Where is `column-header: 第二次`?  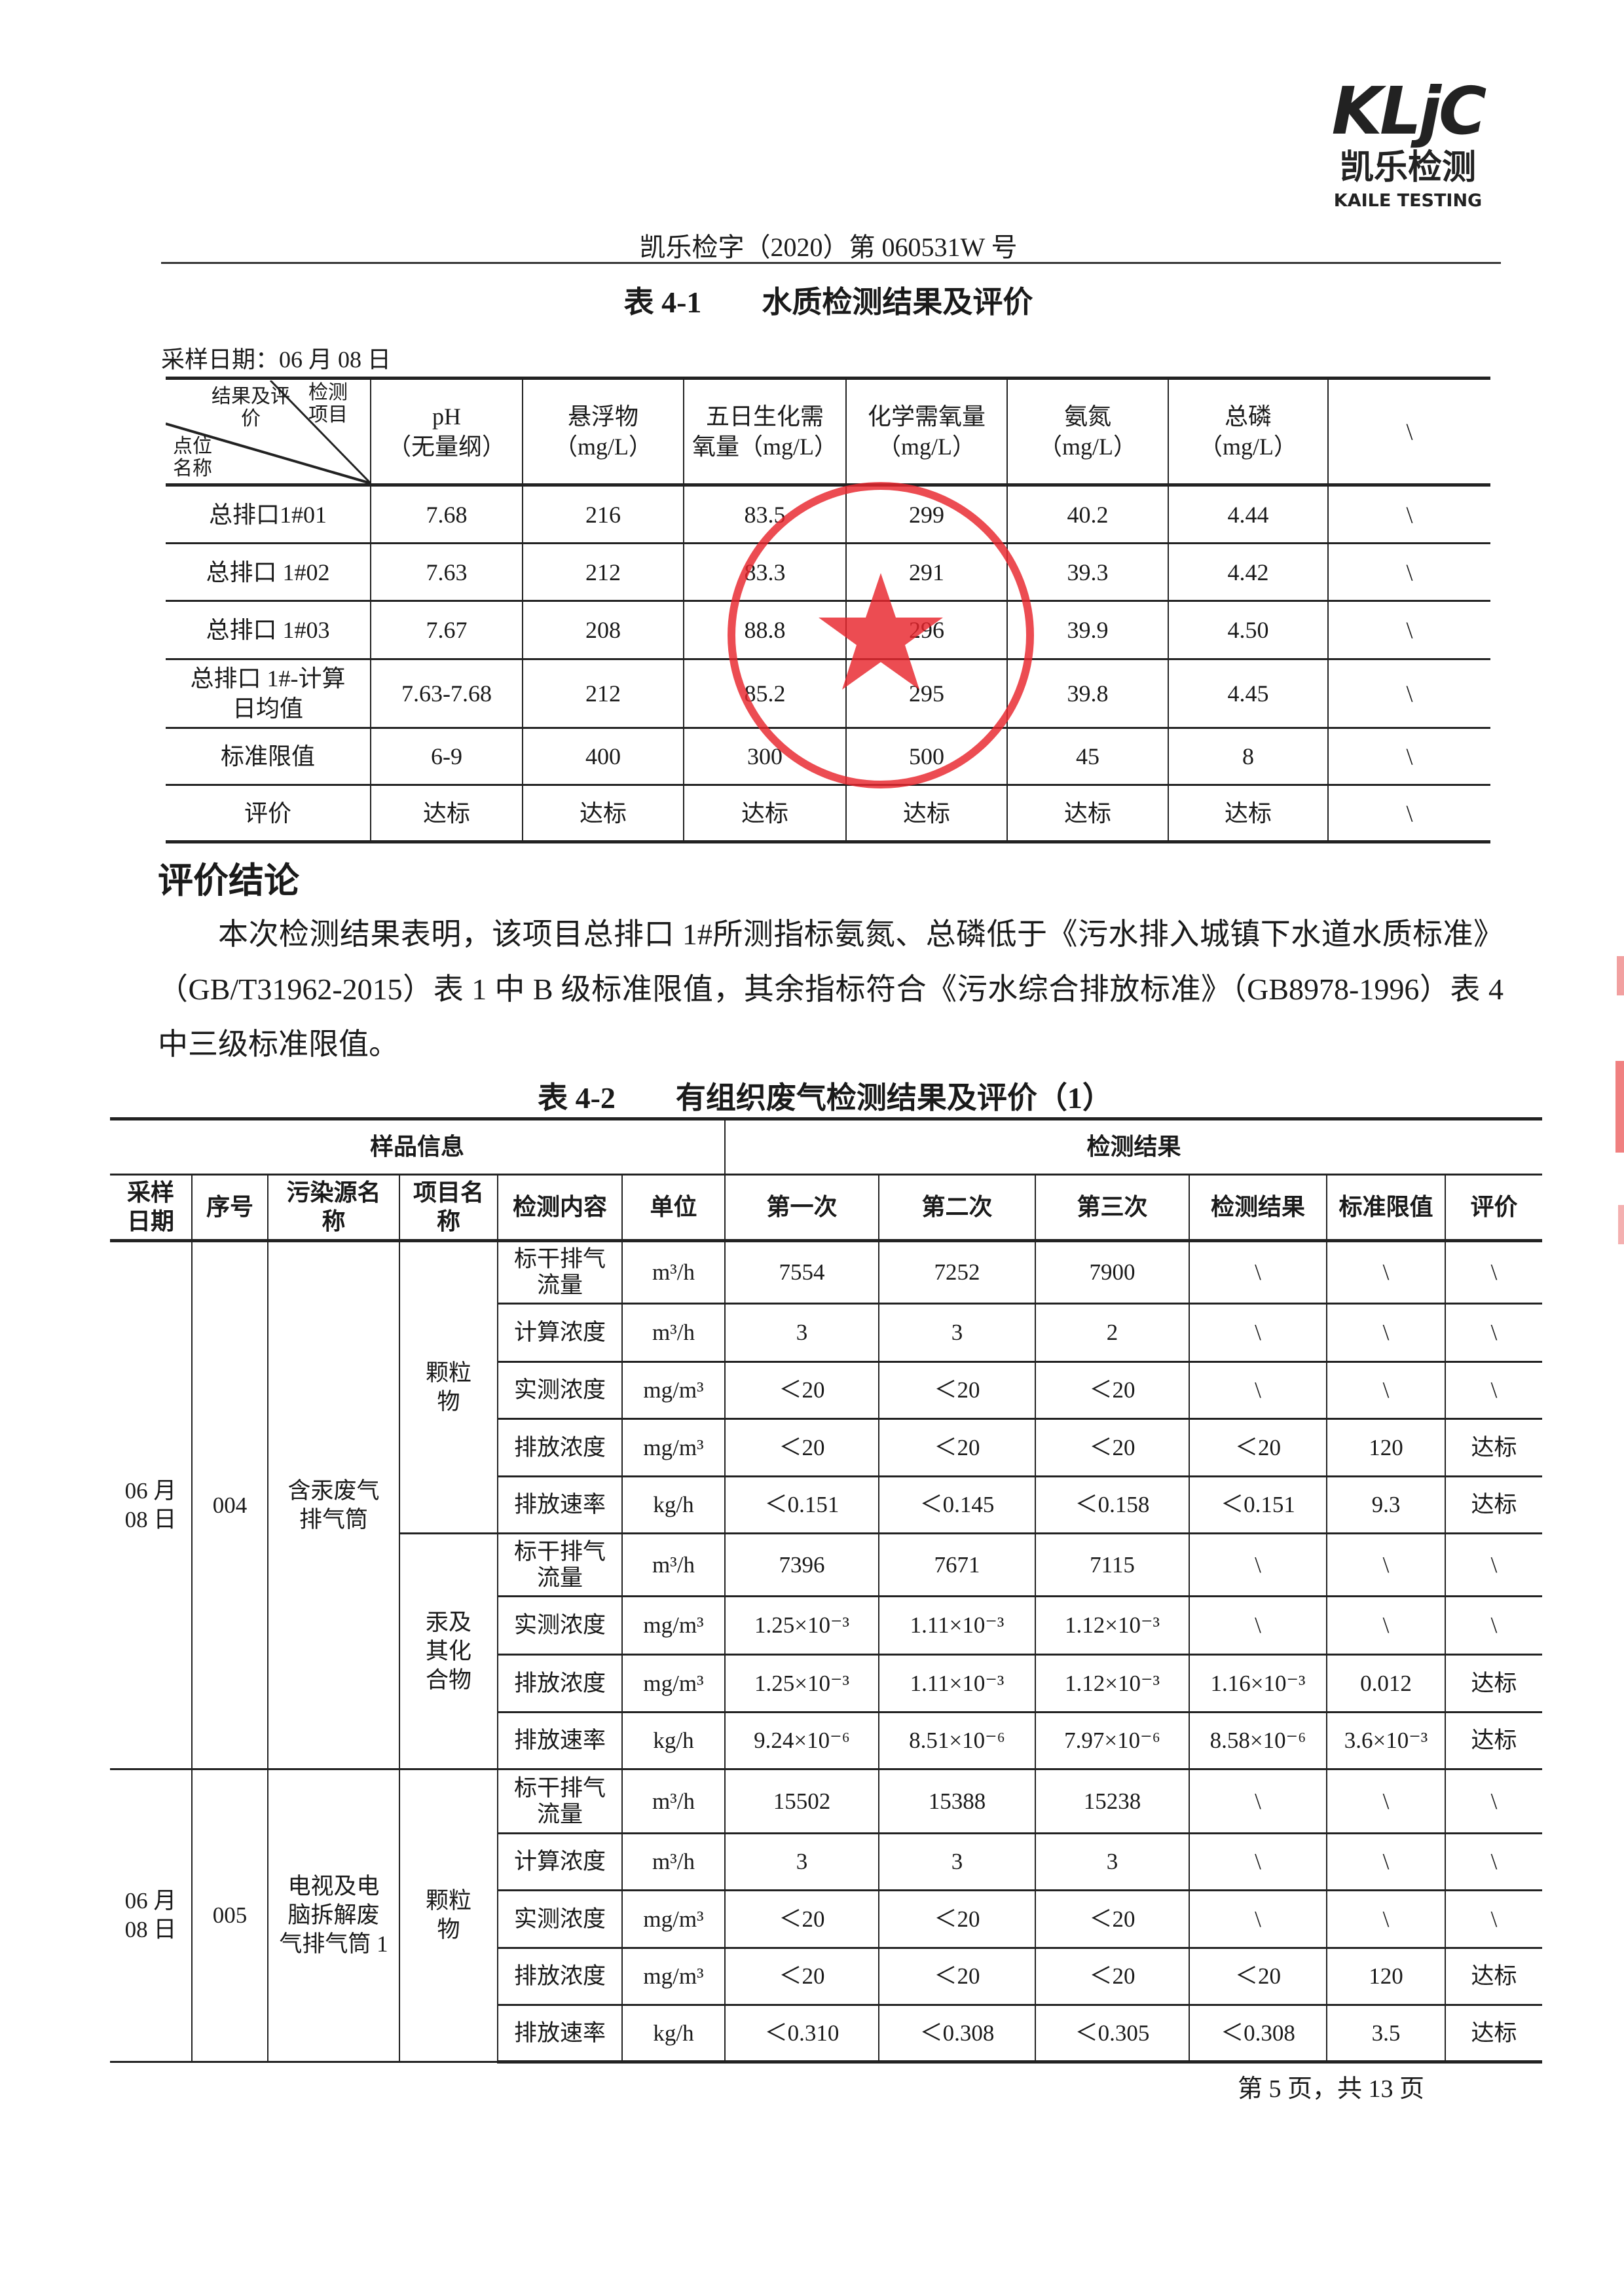 column-header: 第二次 is located at coordinates (957, 1208).